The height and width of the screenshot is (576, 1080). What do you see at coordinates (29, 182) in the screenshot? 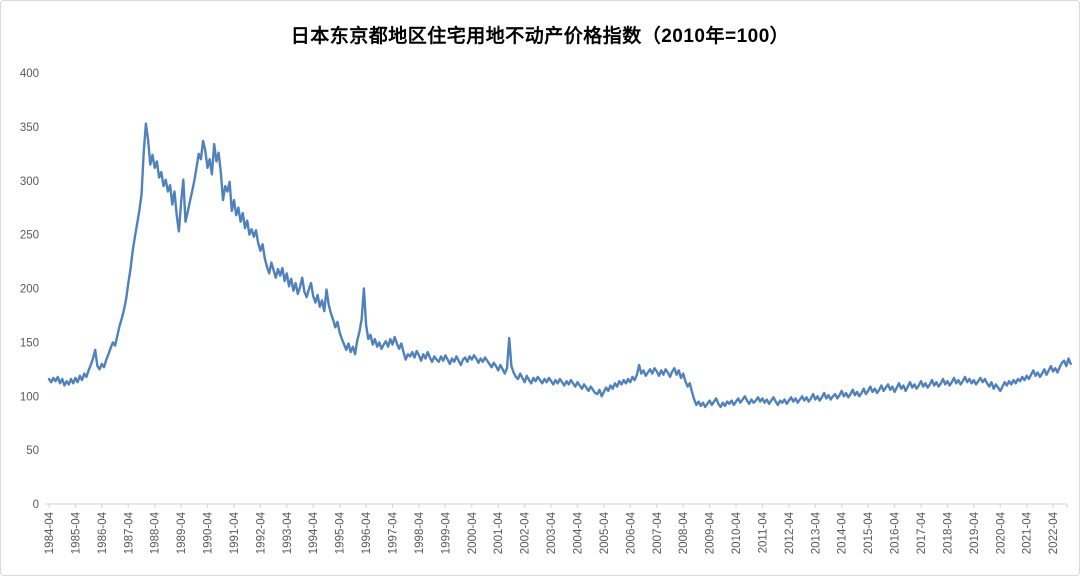
I see `y-tick-label: 300` at bounding box center [29, 182].